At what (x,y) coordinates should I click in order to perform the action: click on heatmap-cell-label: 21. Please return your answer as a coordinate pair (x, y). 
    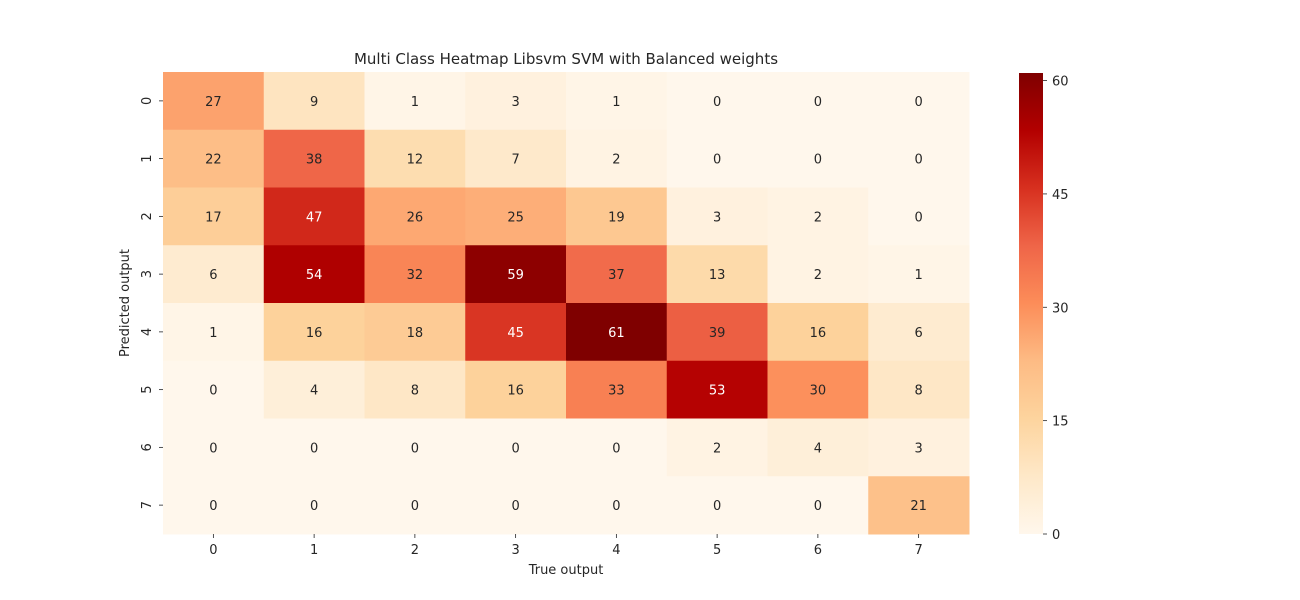
    Looking at the image, I should click on (918, 506).